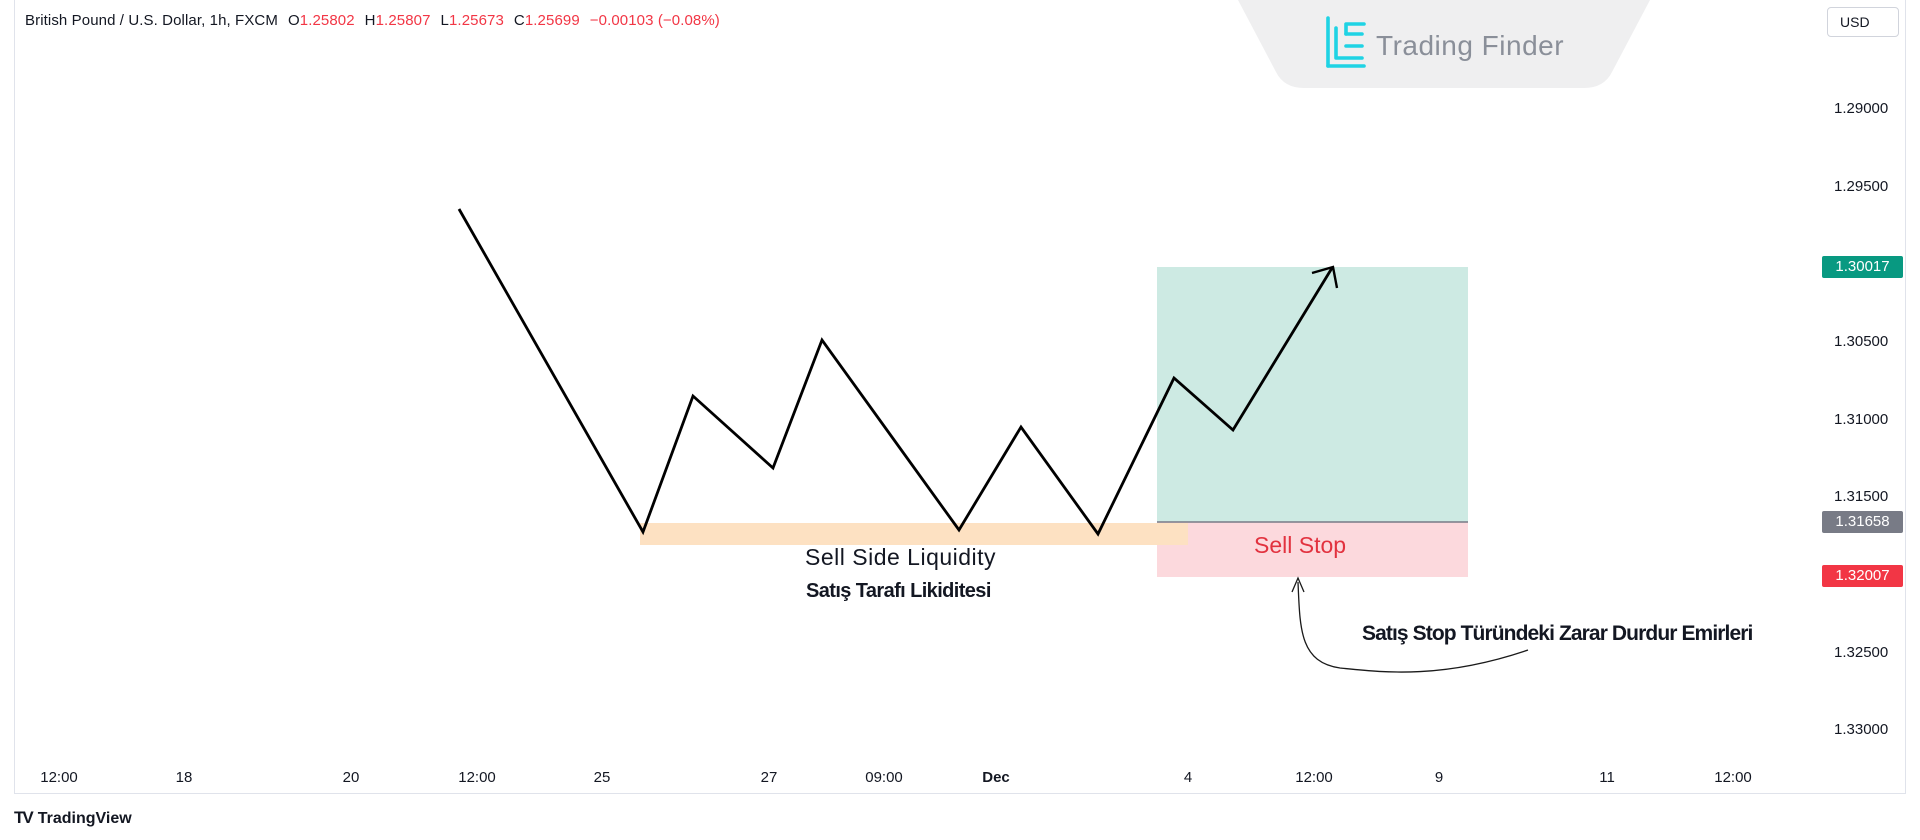 The image size is (1920, 840). I want to click on time-axis-label: 18, so click(184, 777).